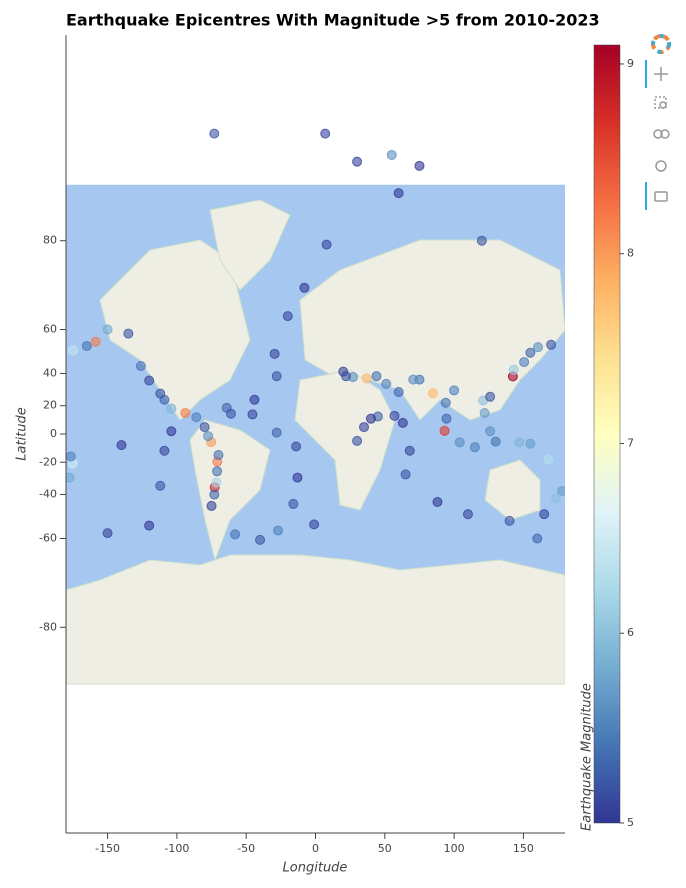  Describe the element at coordinates (661, 74) in the screenshot. I see `pan-tool` at that location.